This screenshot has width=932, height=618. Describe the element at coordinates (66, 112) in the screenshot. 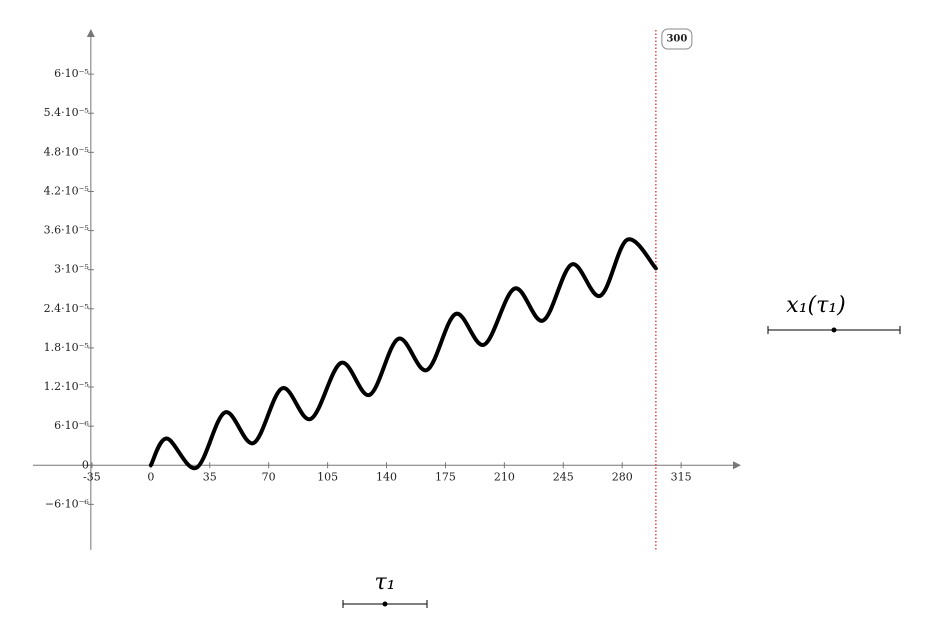

I see `y-tick-label: 5.4·10⁻⁵` at that location.